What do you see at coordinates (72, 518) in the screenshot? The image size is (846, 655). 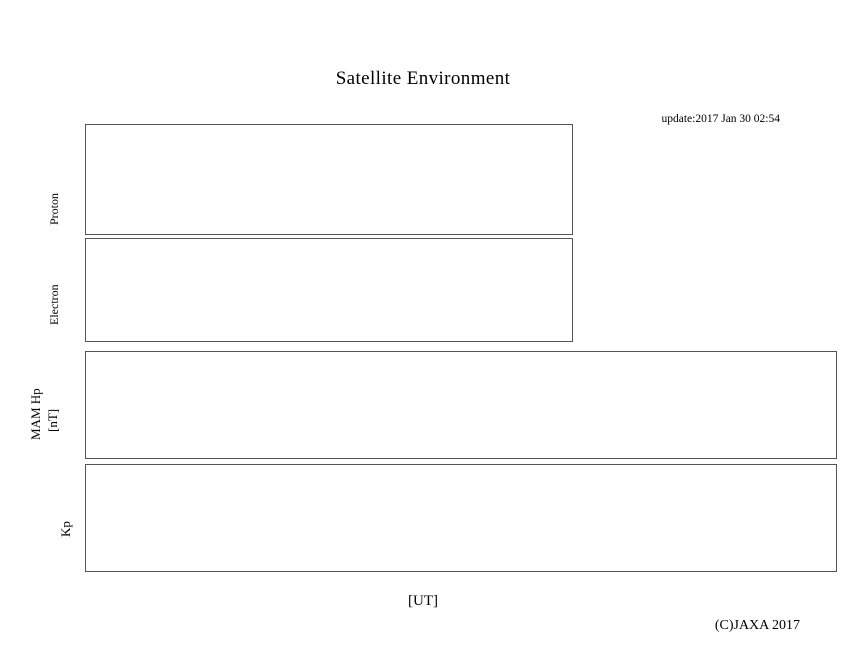 I see `y-axis-kp` at bounding box center [72, 518].